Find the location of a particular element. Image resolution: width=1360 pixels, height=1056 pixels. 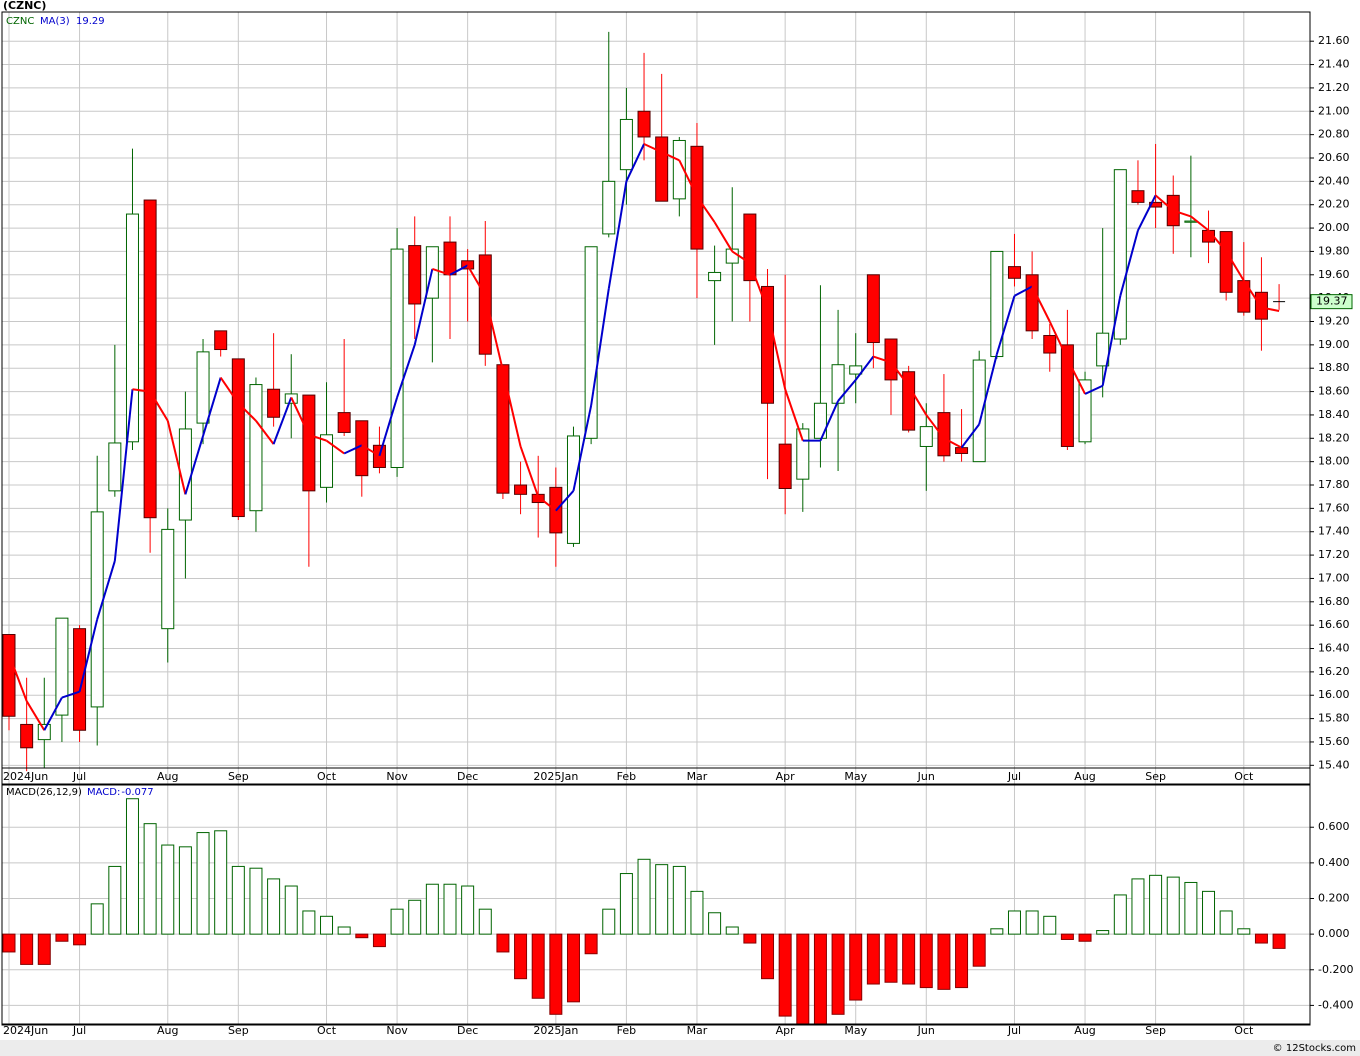

macd-value: -0.077 is located at coordinates (137, 792).